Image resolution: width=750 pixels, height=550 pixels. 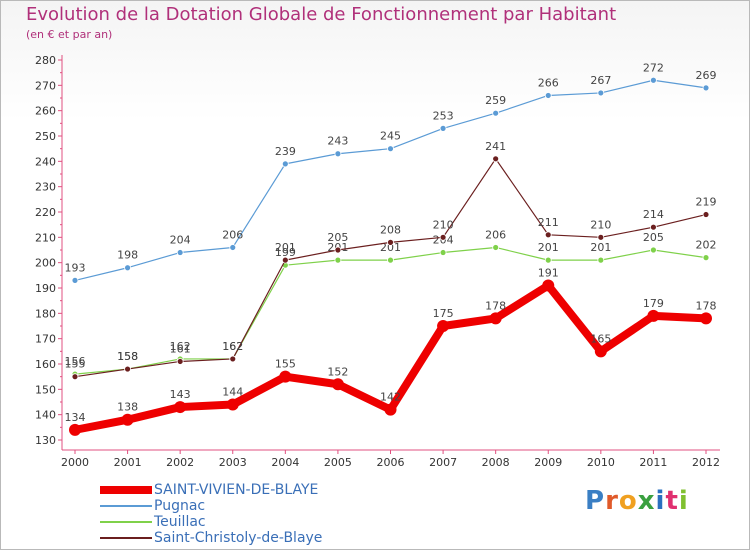 What do you see at coordinates (653, 303) in the screenshot?
I see `data-label: 179` at bounding box center [653, 303].